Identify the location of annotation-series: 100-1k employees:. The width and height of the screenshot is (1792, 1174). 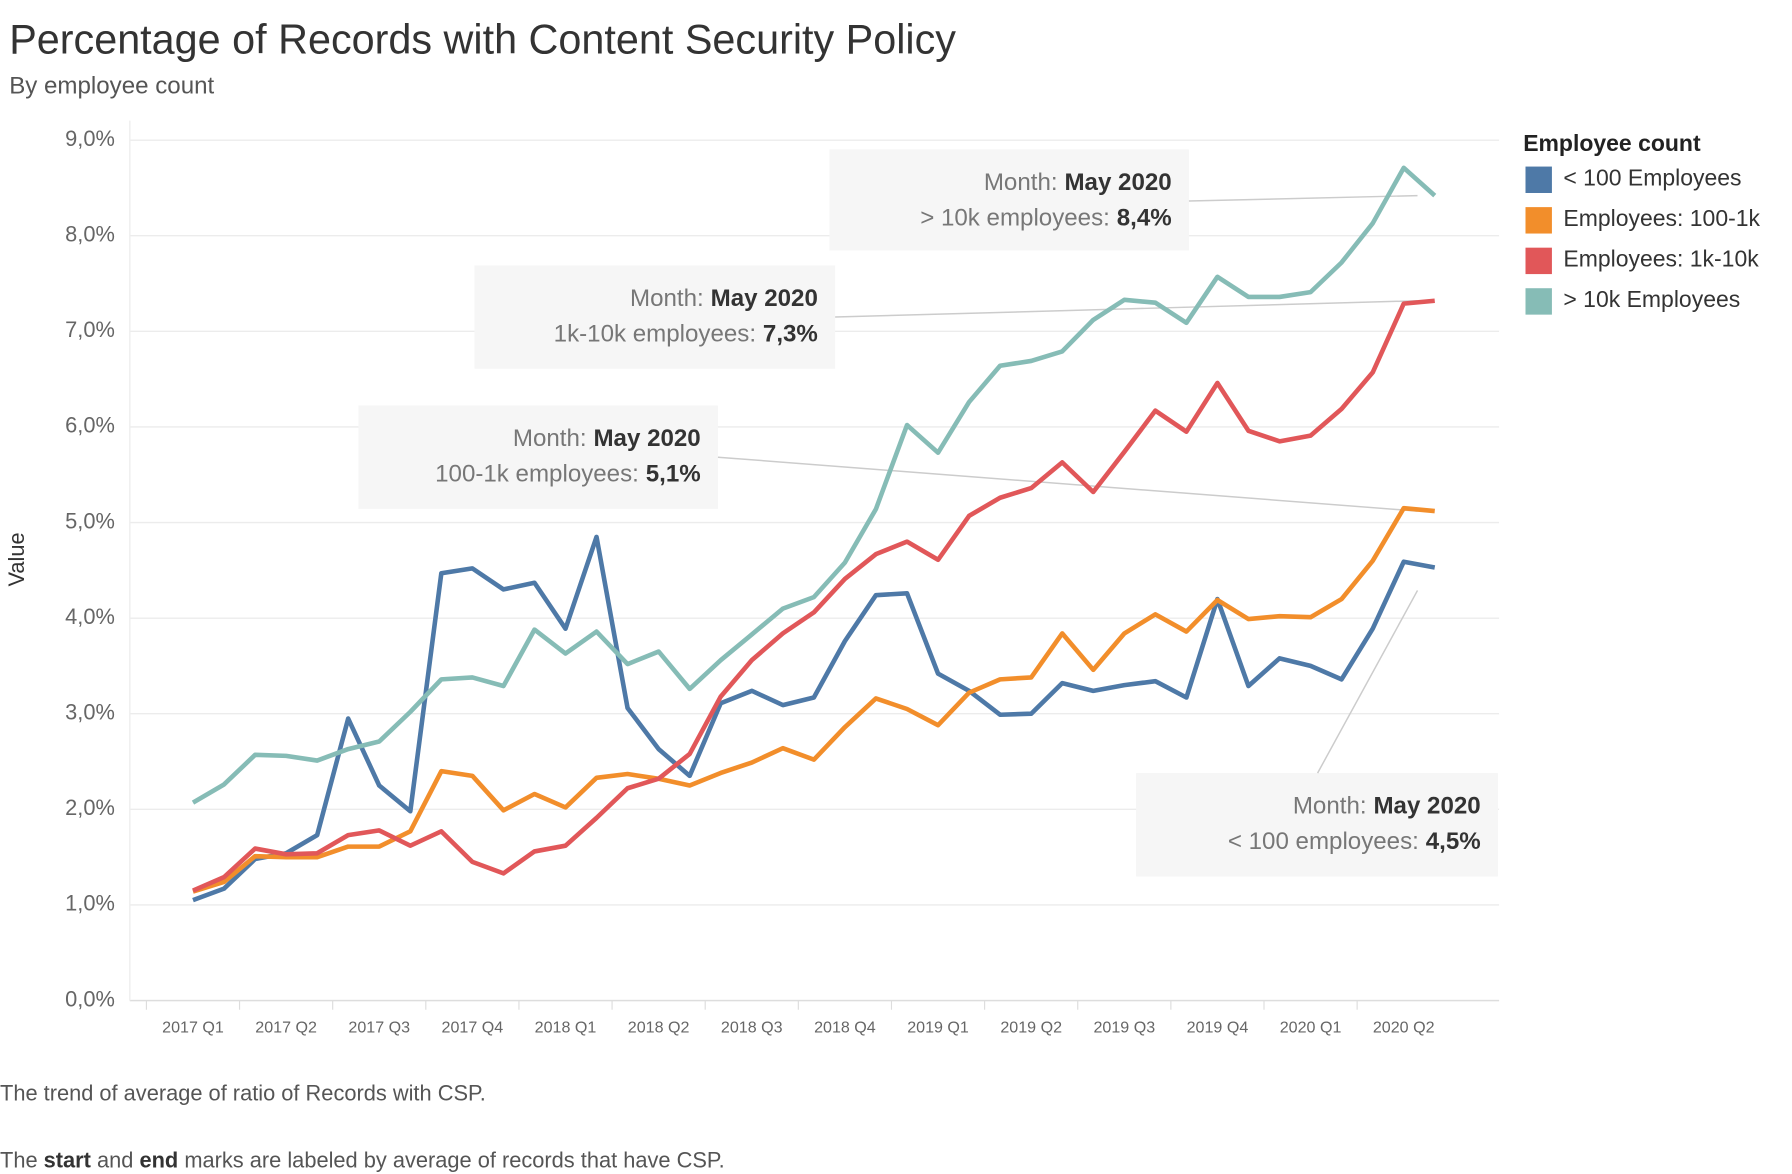
(537, 474).